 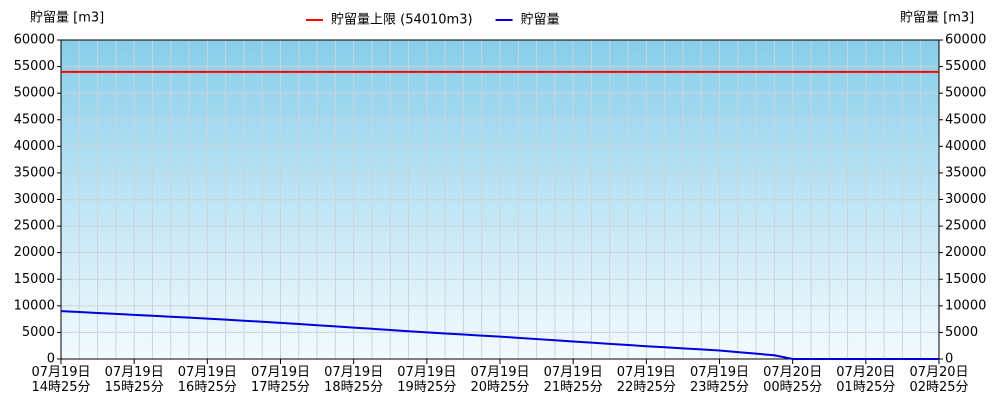 I want to click on x-tick-label: 07月19日 17時25分, so click(x=280, y=380).